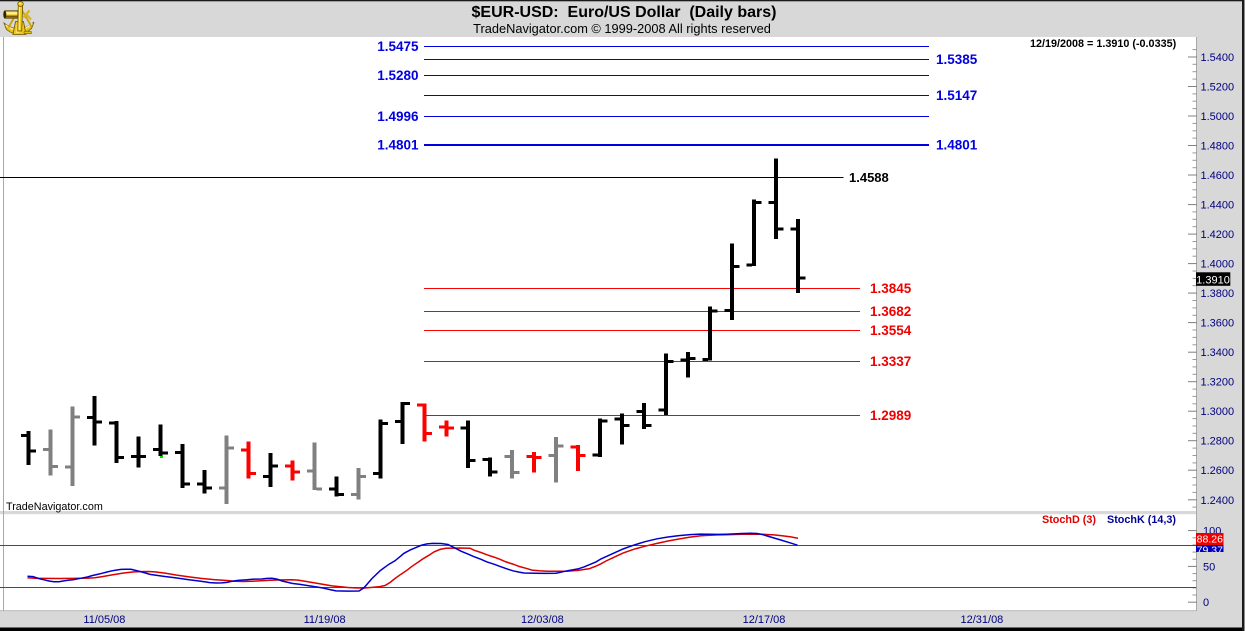 The image size is (1245, 631). What do you see at coordinates (1218, 442) in the screenshot?
I see `svg-text: 1.2800` at bounding box center [1218, 442].